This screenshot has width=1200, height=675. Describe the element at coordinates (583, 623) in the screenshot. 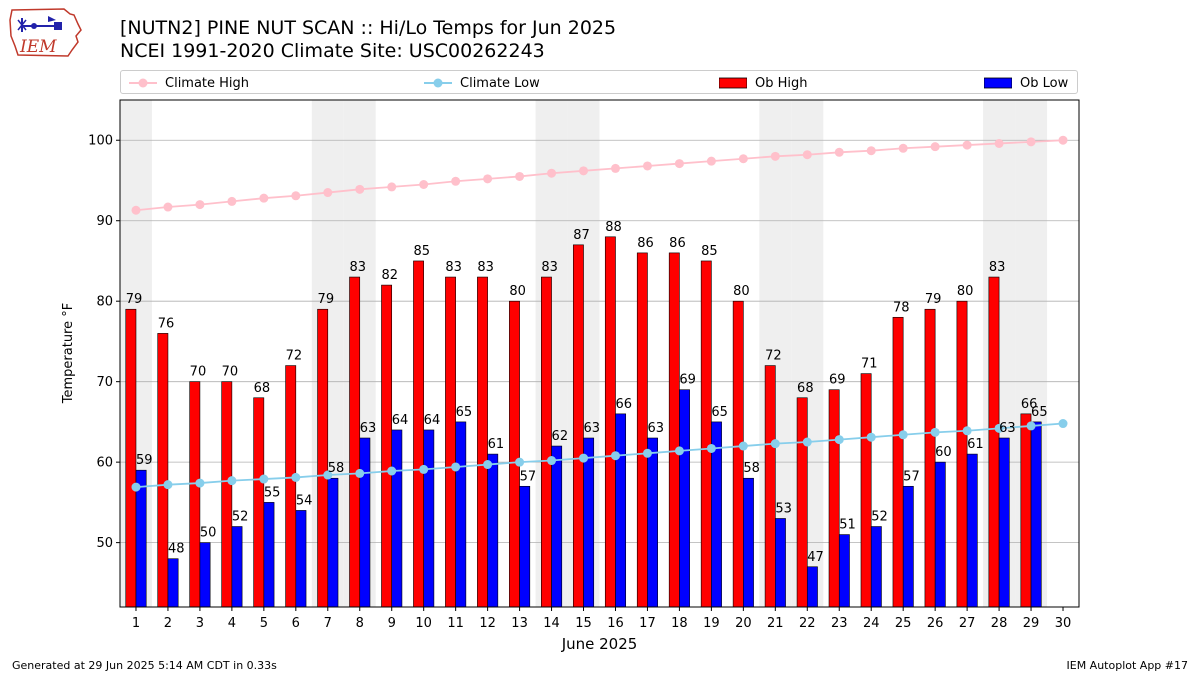

I see `x-tick-label: 15` at that location.